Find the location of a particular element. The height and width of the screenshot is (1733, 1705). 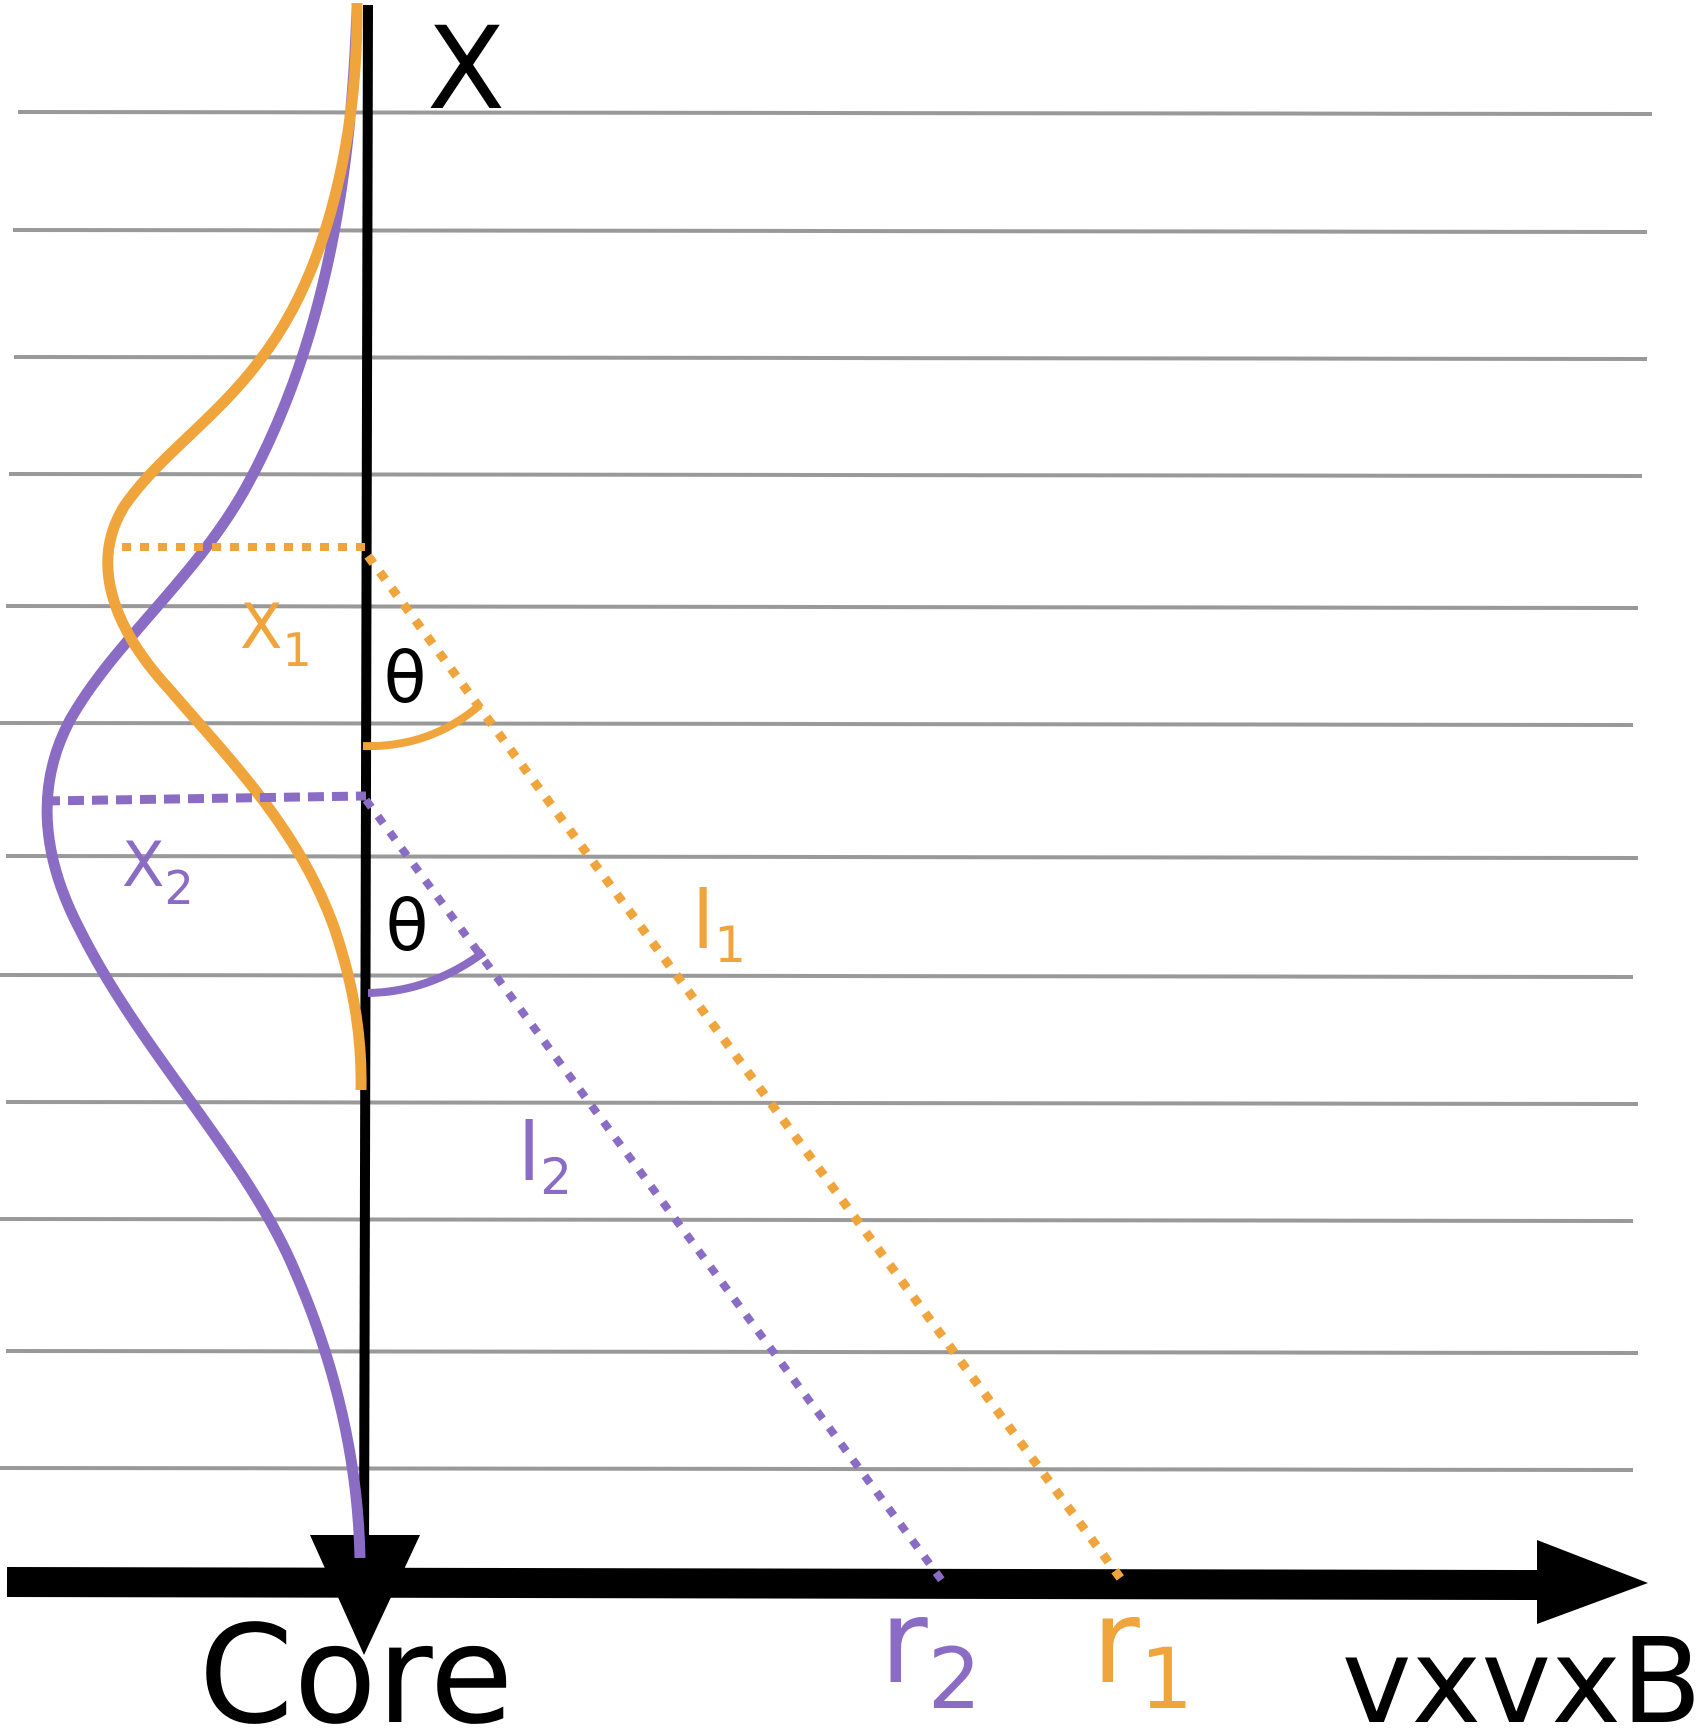

x1-label: X1 is located at coordinates (276, 633).